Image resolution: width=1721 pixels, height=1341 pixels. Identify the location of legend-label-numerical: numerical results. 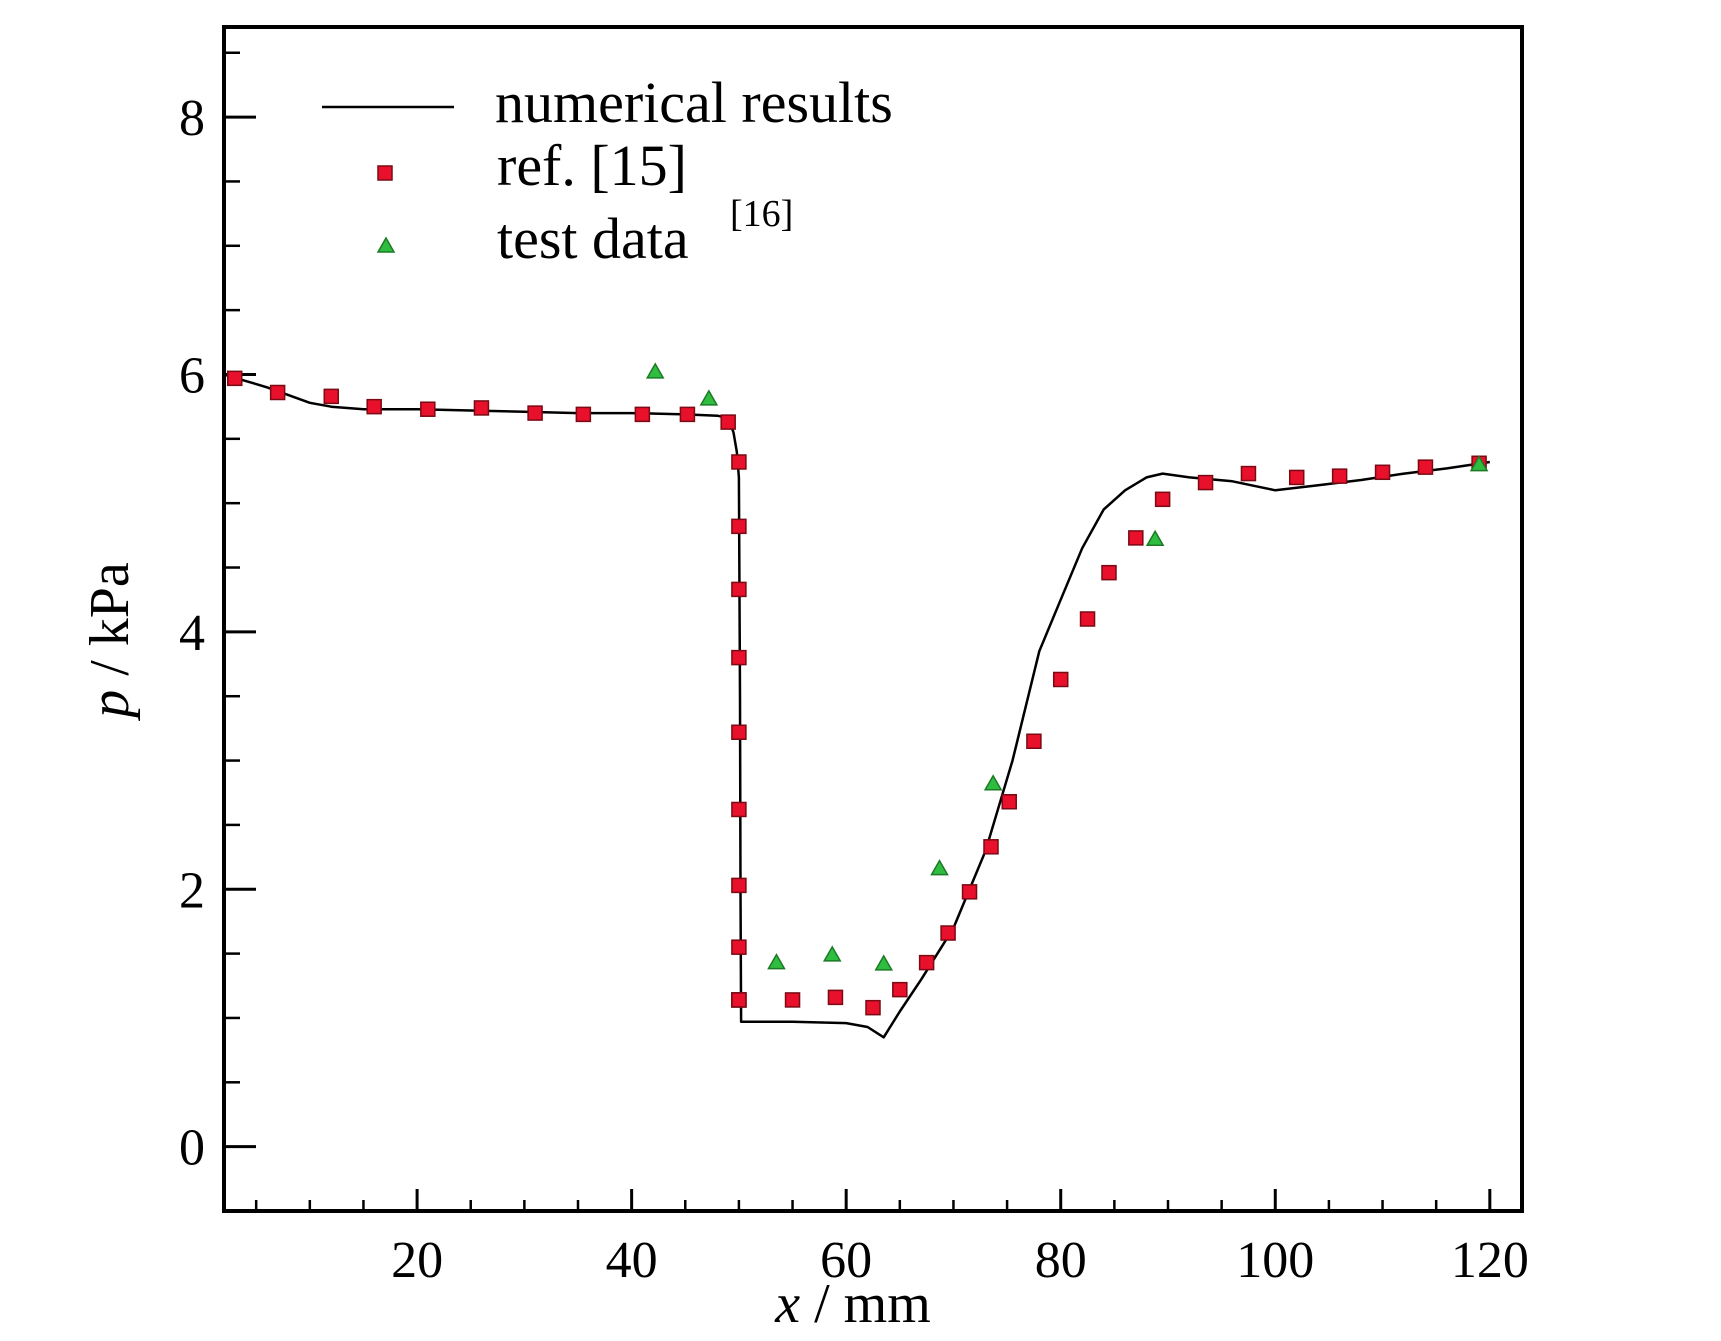
(694, 102).